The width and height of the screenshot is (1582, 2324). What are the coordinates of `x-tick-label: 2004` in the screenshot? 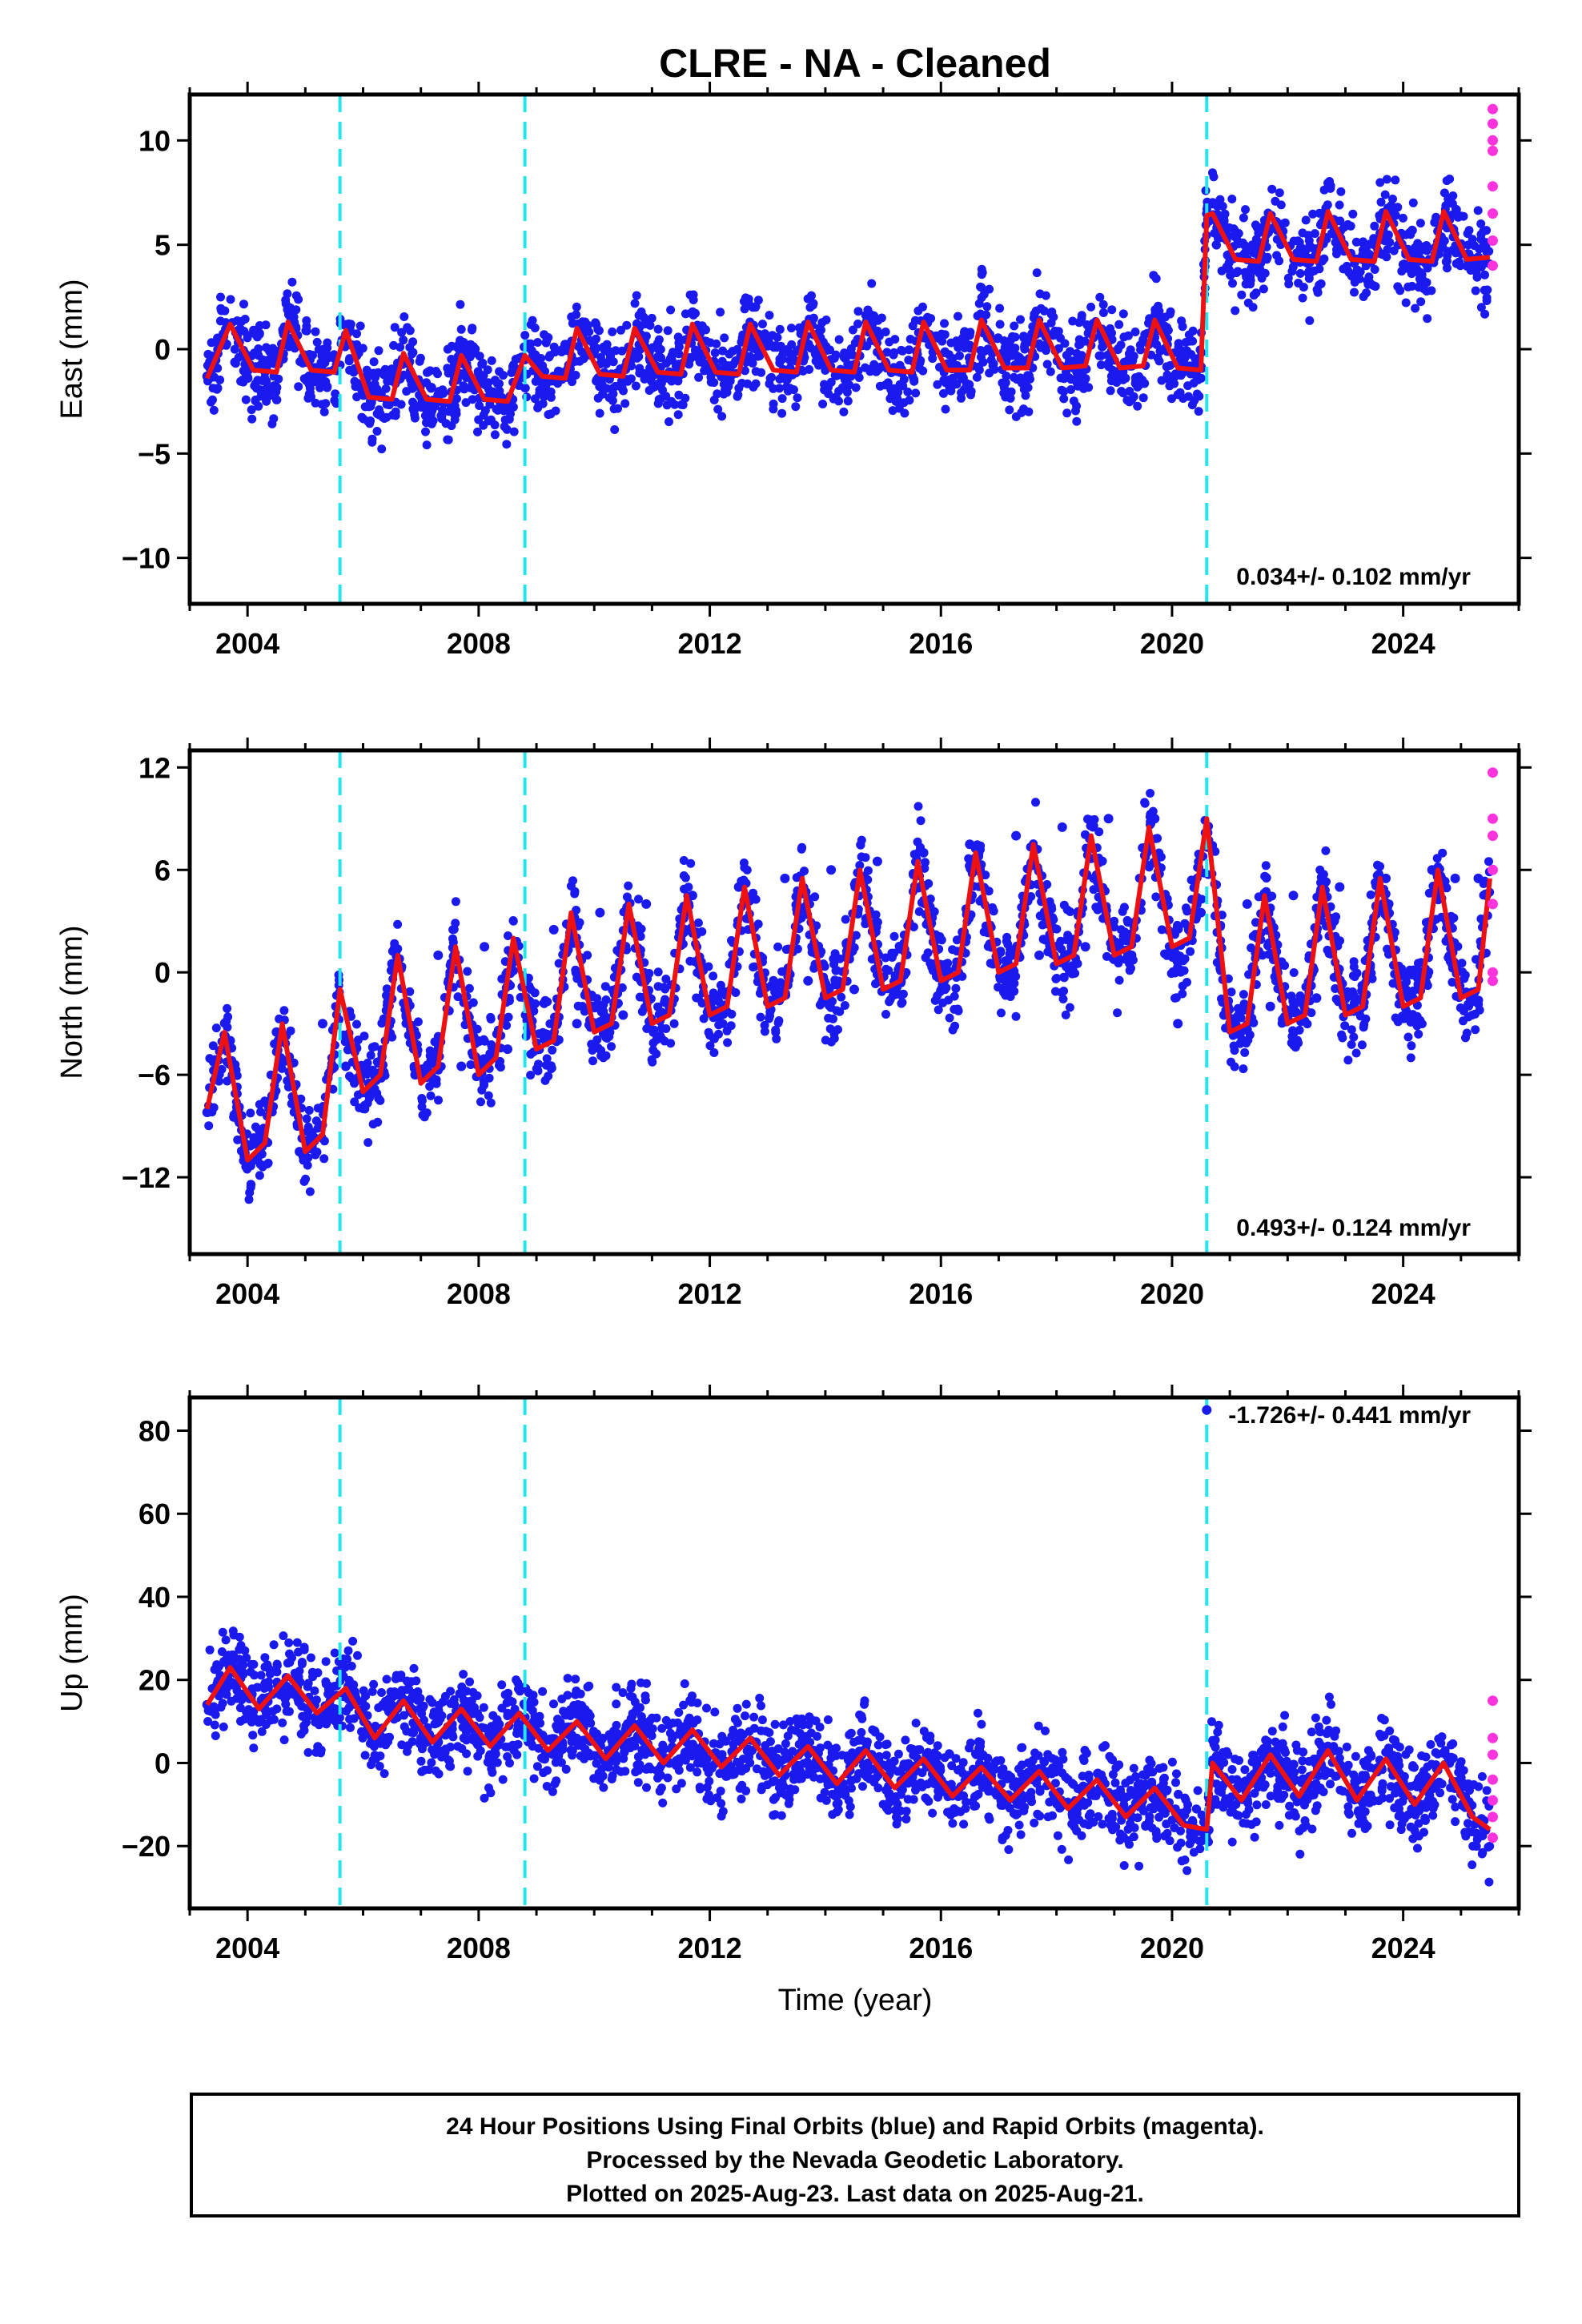 It's located at (247, 644).